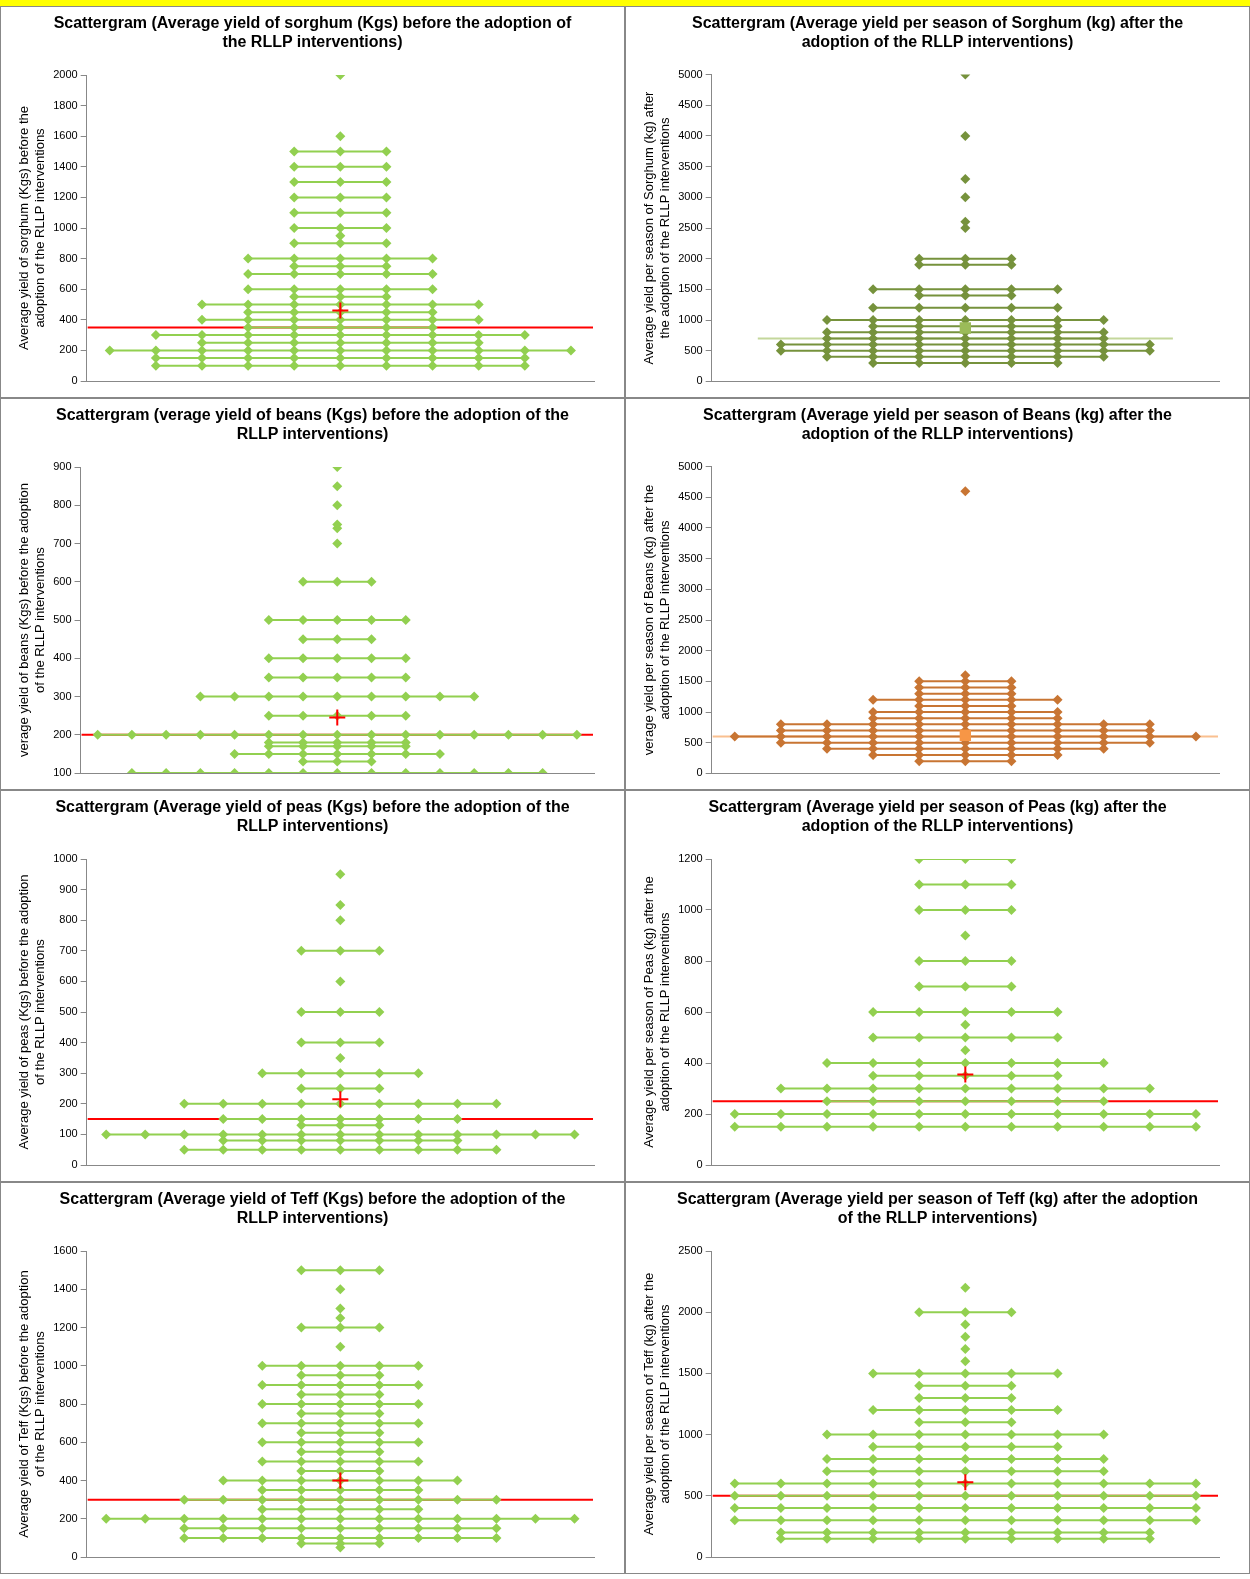  I want to click on chart-title: Scattergram (Average yield per season of Sorghum (kg) after the adoption of the RLLP interventions), so click(937, 32).